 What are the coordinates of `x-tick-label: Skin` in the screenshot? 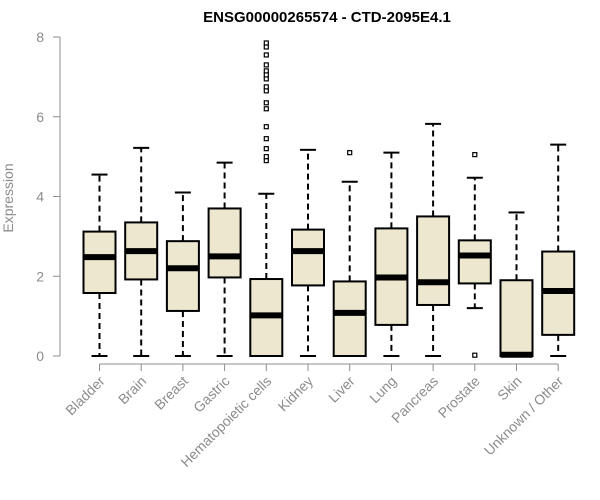 It's located at (509, 388).